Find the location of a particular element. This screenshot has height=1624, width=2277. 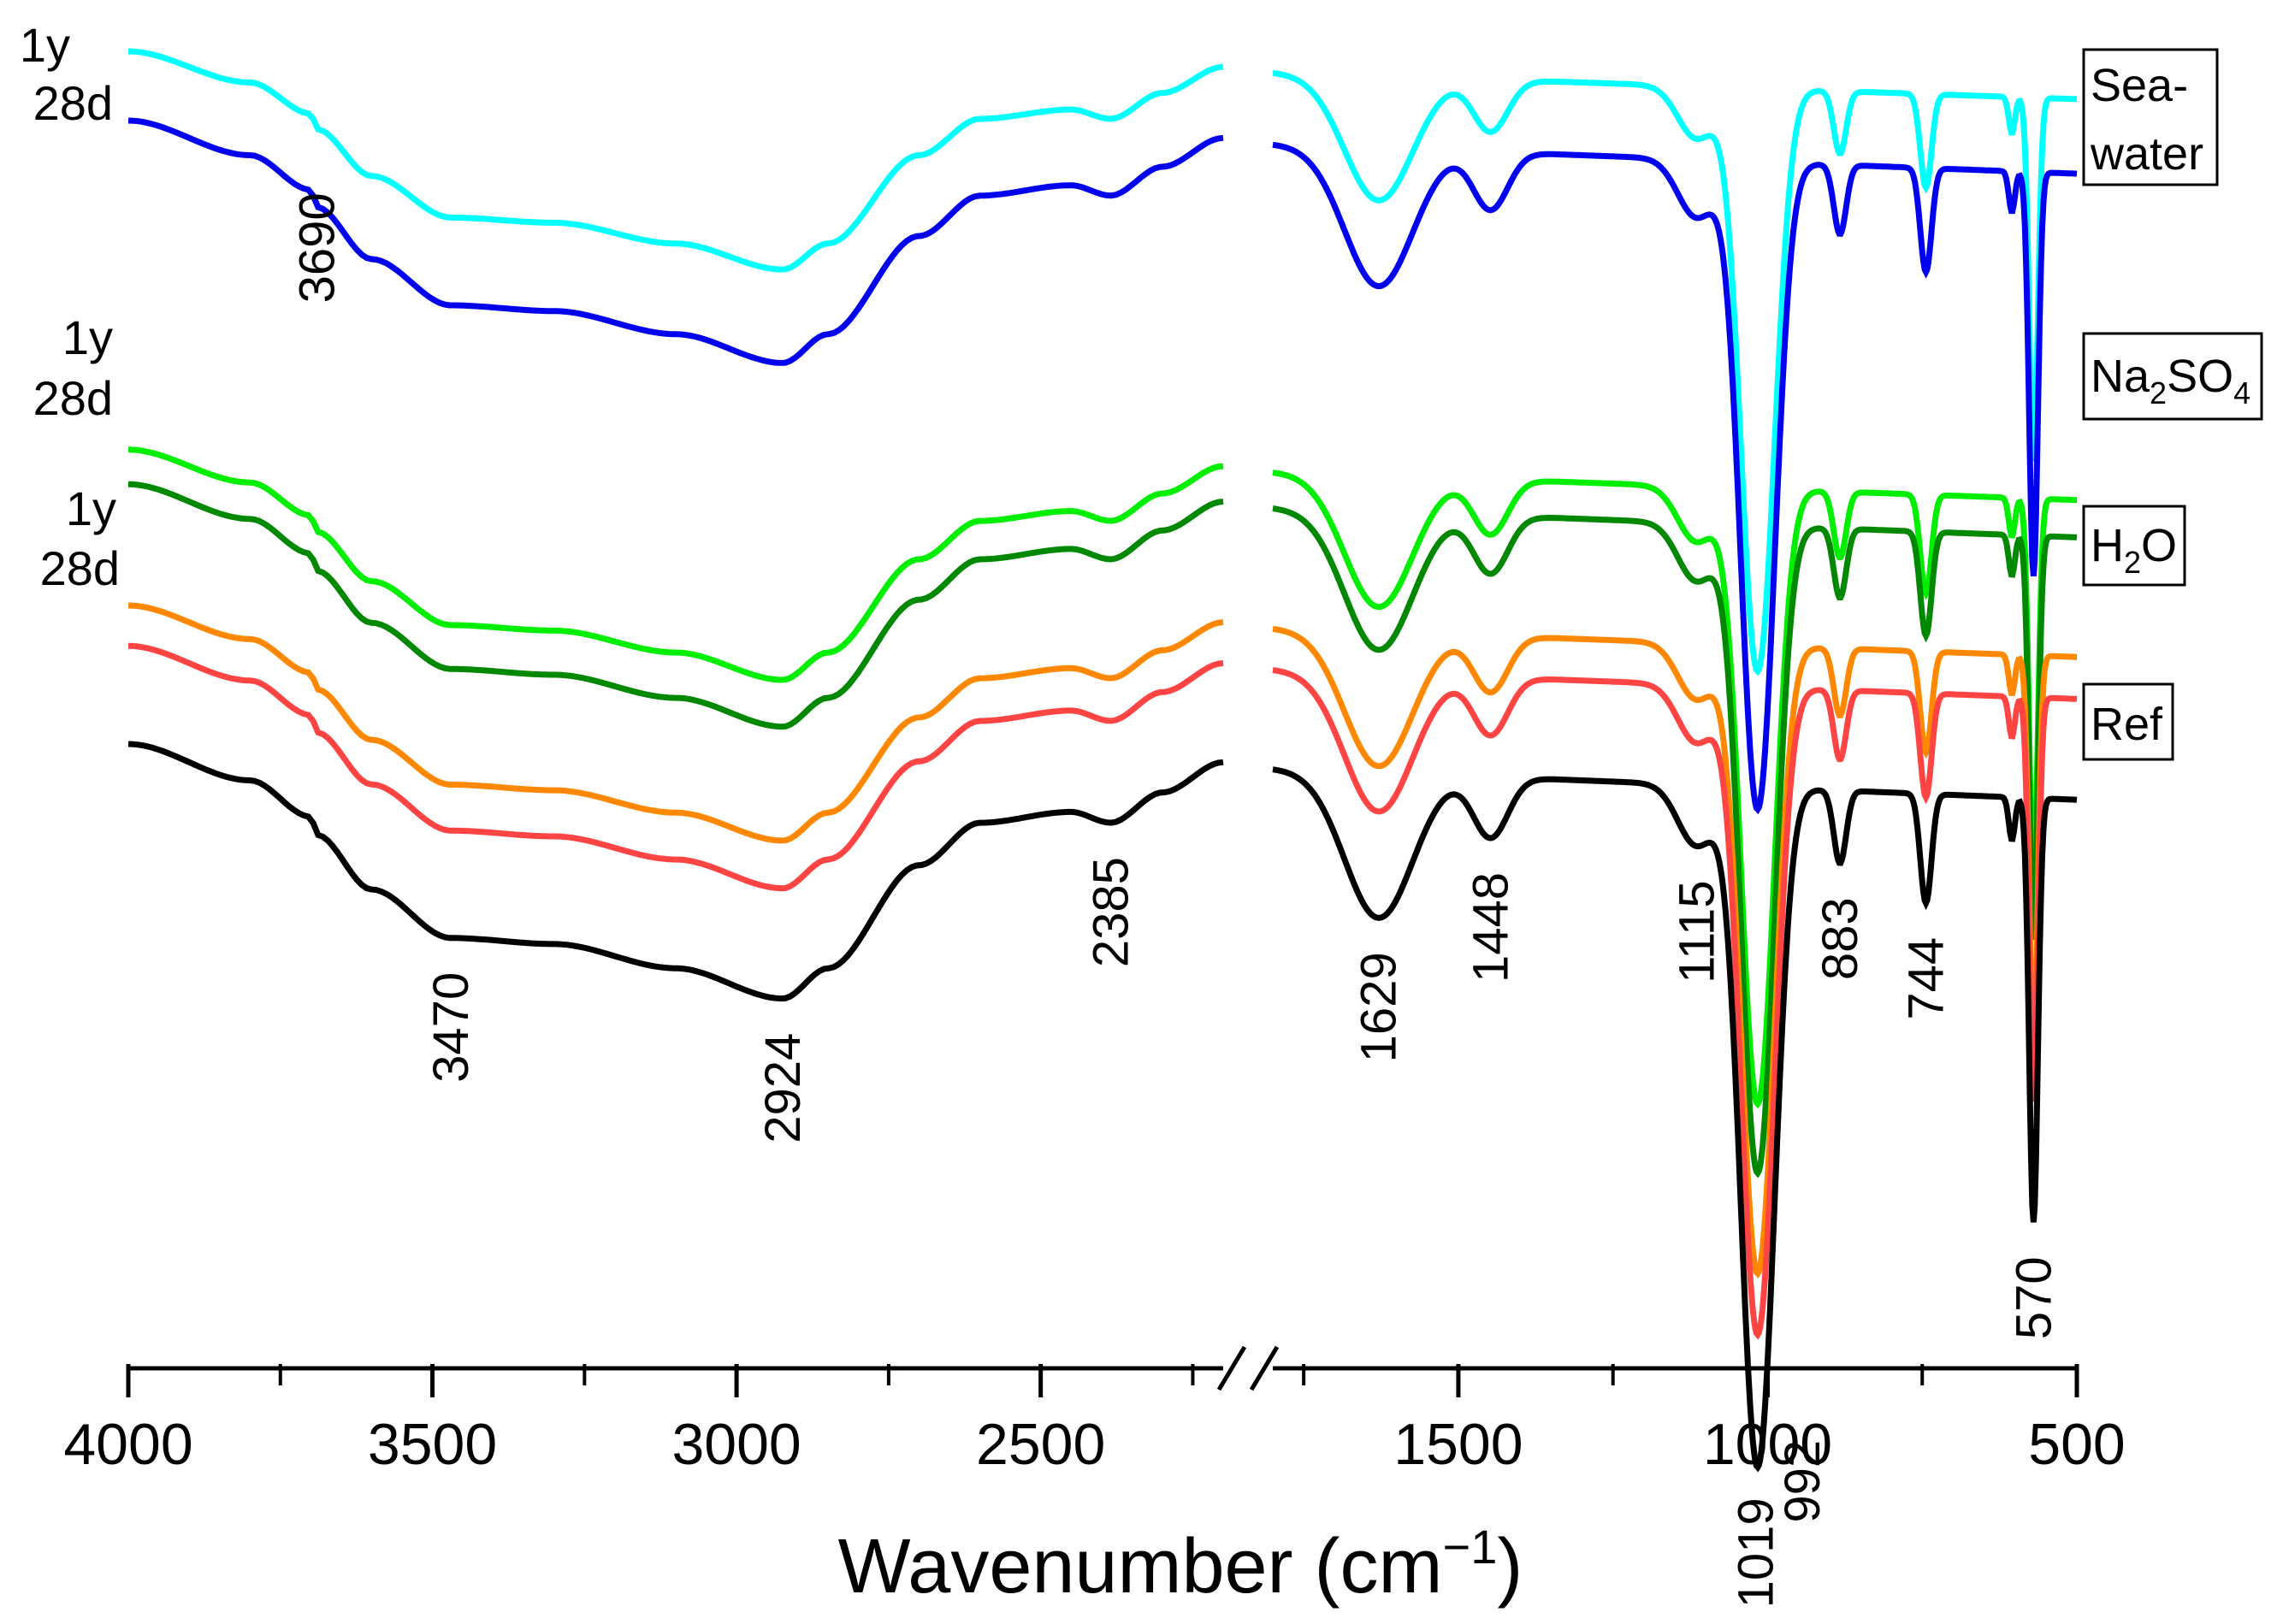

tick-label-1500: 1500 is located at coordinates (1458, 1444).